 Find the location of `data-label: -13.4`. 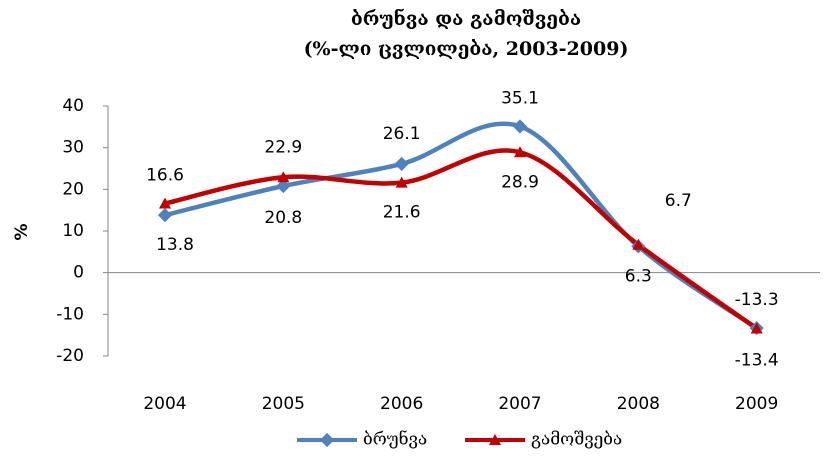

data-label: -13.4 is located at coordinates (757, 361).